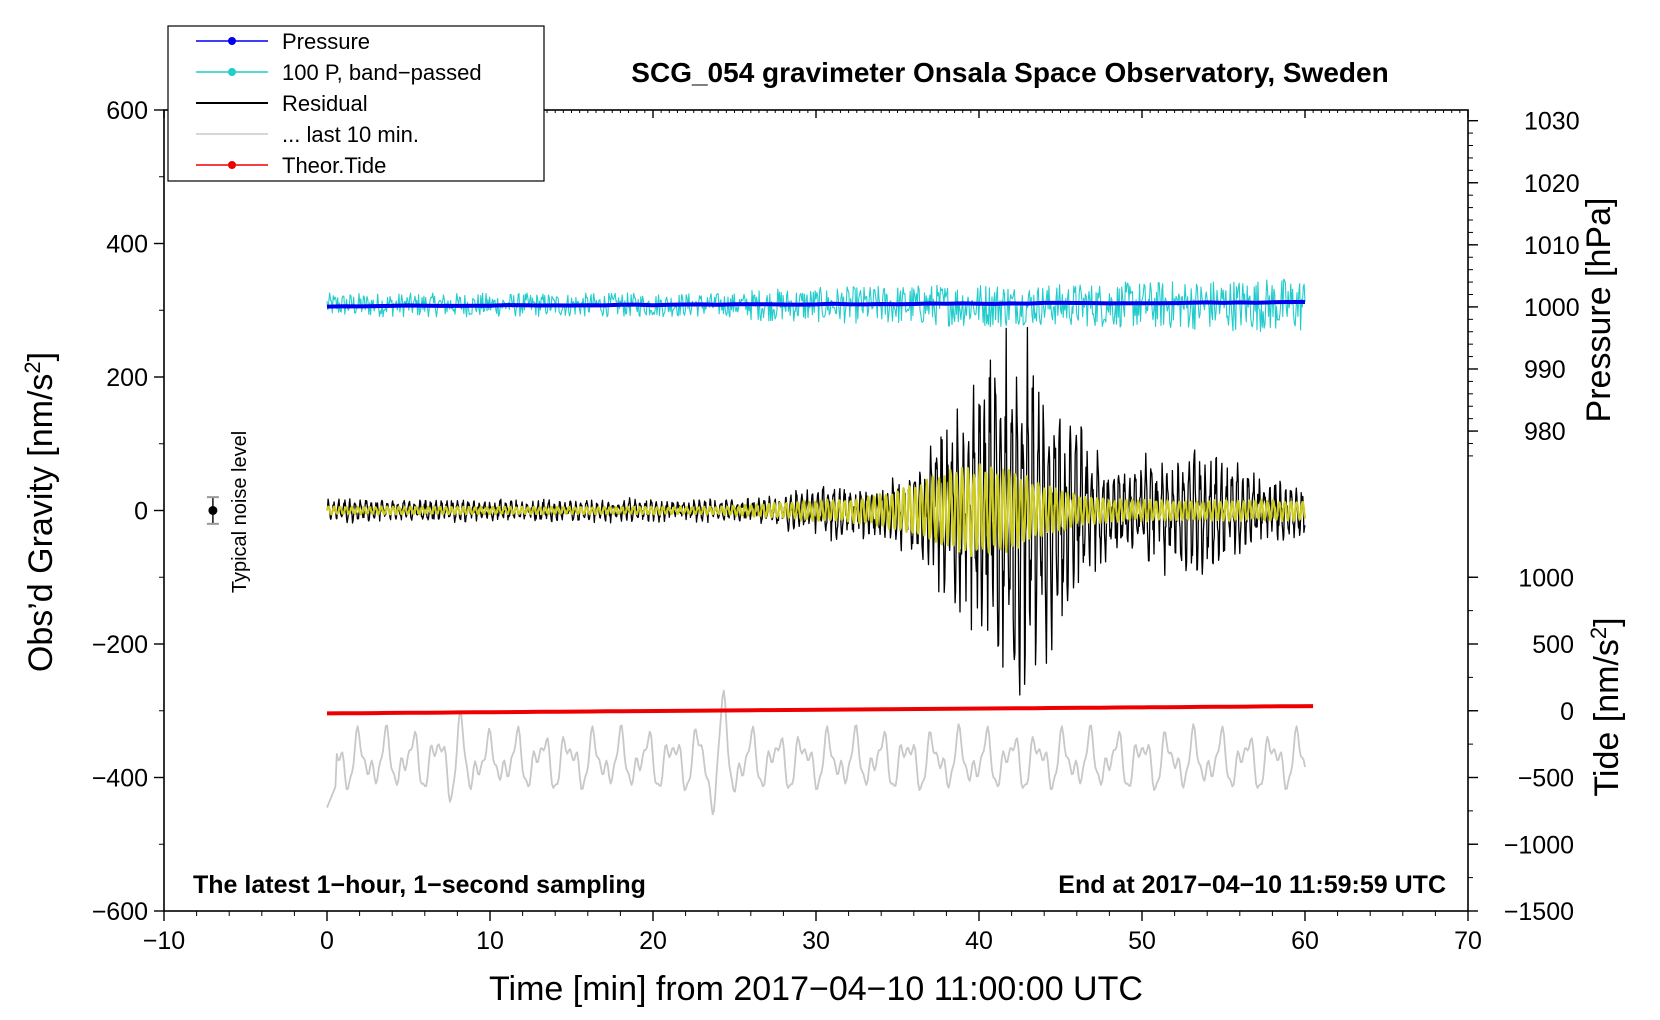 This screenshot has width=1660, height=1020. I want to click on pressure-tick-label: 1030, so click(1552, 122).